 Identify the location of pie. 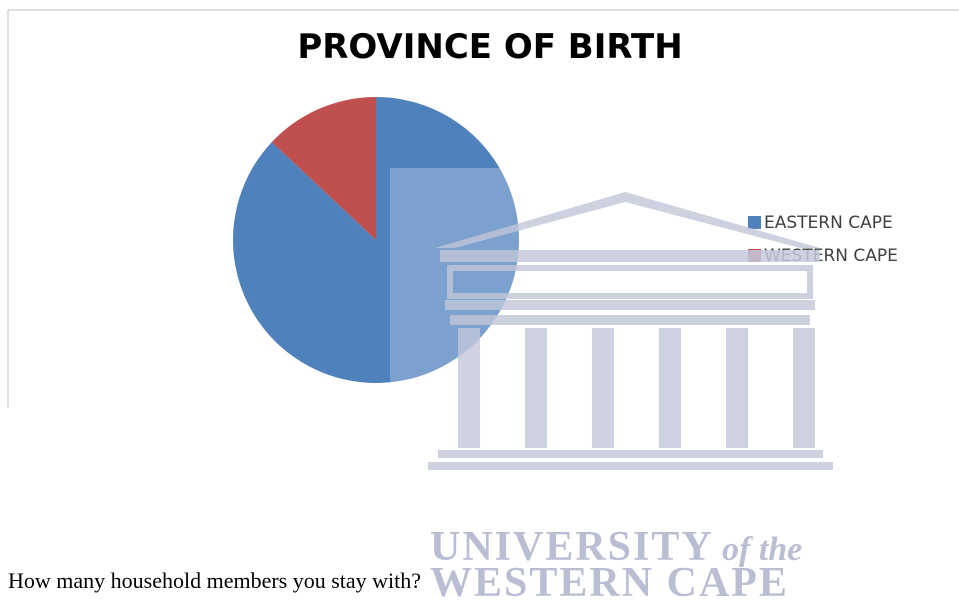
(375, 240).